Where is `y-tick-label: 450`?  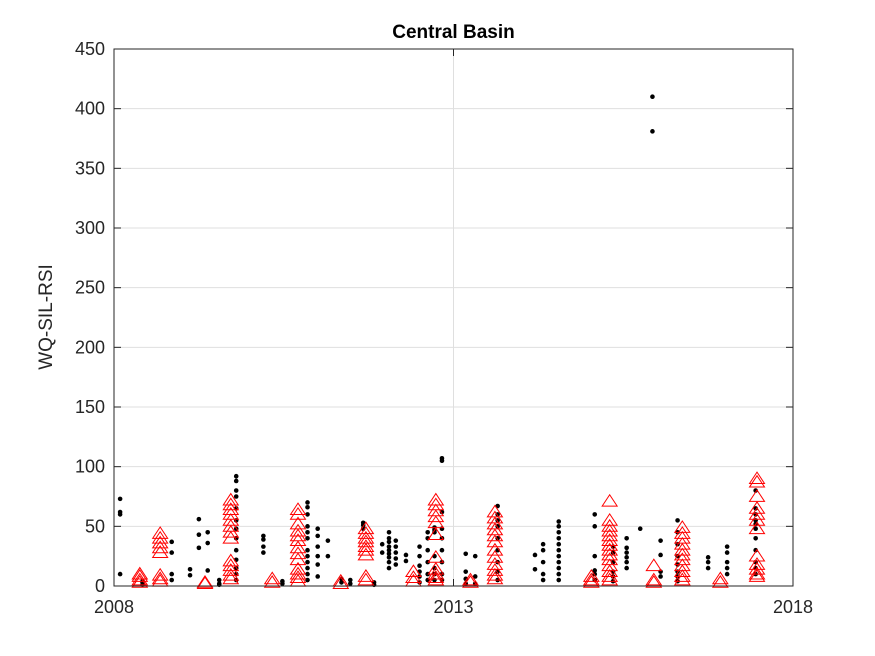
y-tick-label: 450 is located at coordinates (90, 49).